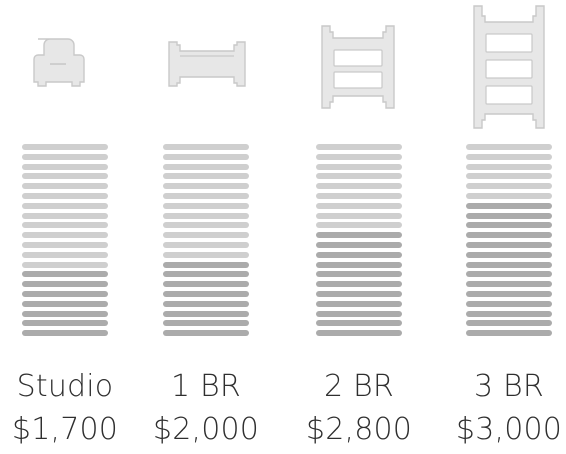 The width and height of the screenshot is (566, 454). What do you see at coordinates (509, 386) in the screenshot?
I see `3br-label: 3 BR` at bounding box center [509, 386].